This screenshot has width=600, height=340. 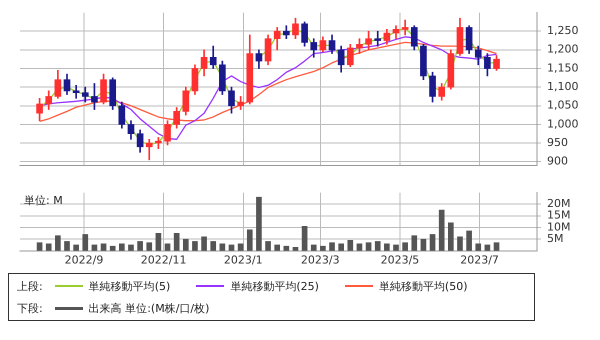 I want to click on legend-label: 単純移動平均(50), so click(x=423, y=286).